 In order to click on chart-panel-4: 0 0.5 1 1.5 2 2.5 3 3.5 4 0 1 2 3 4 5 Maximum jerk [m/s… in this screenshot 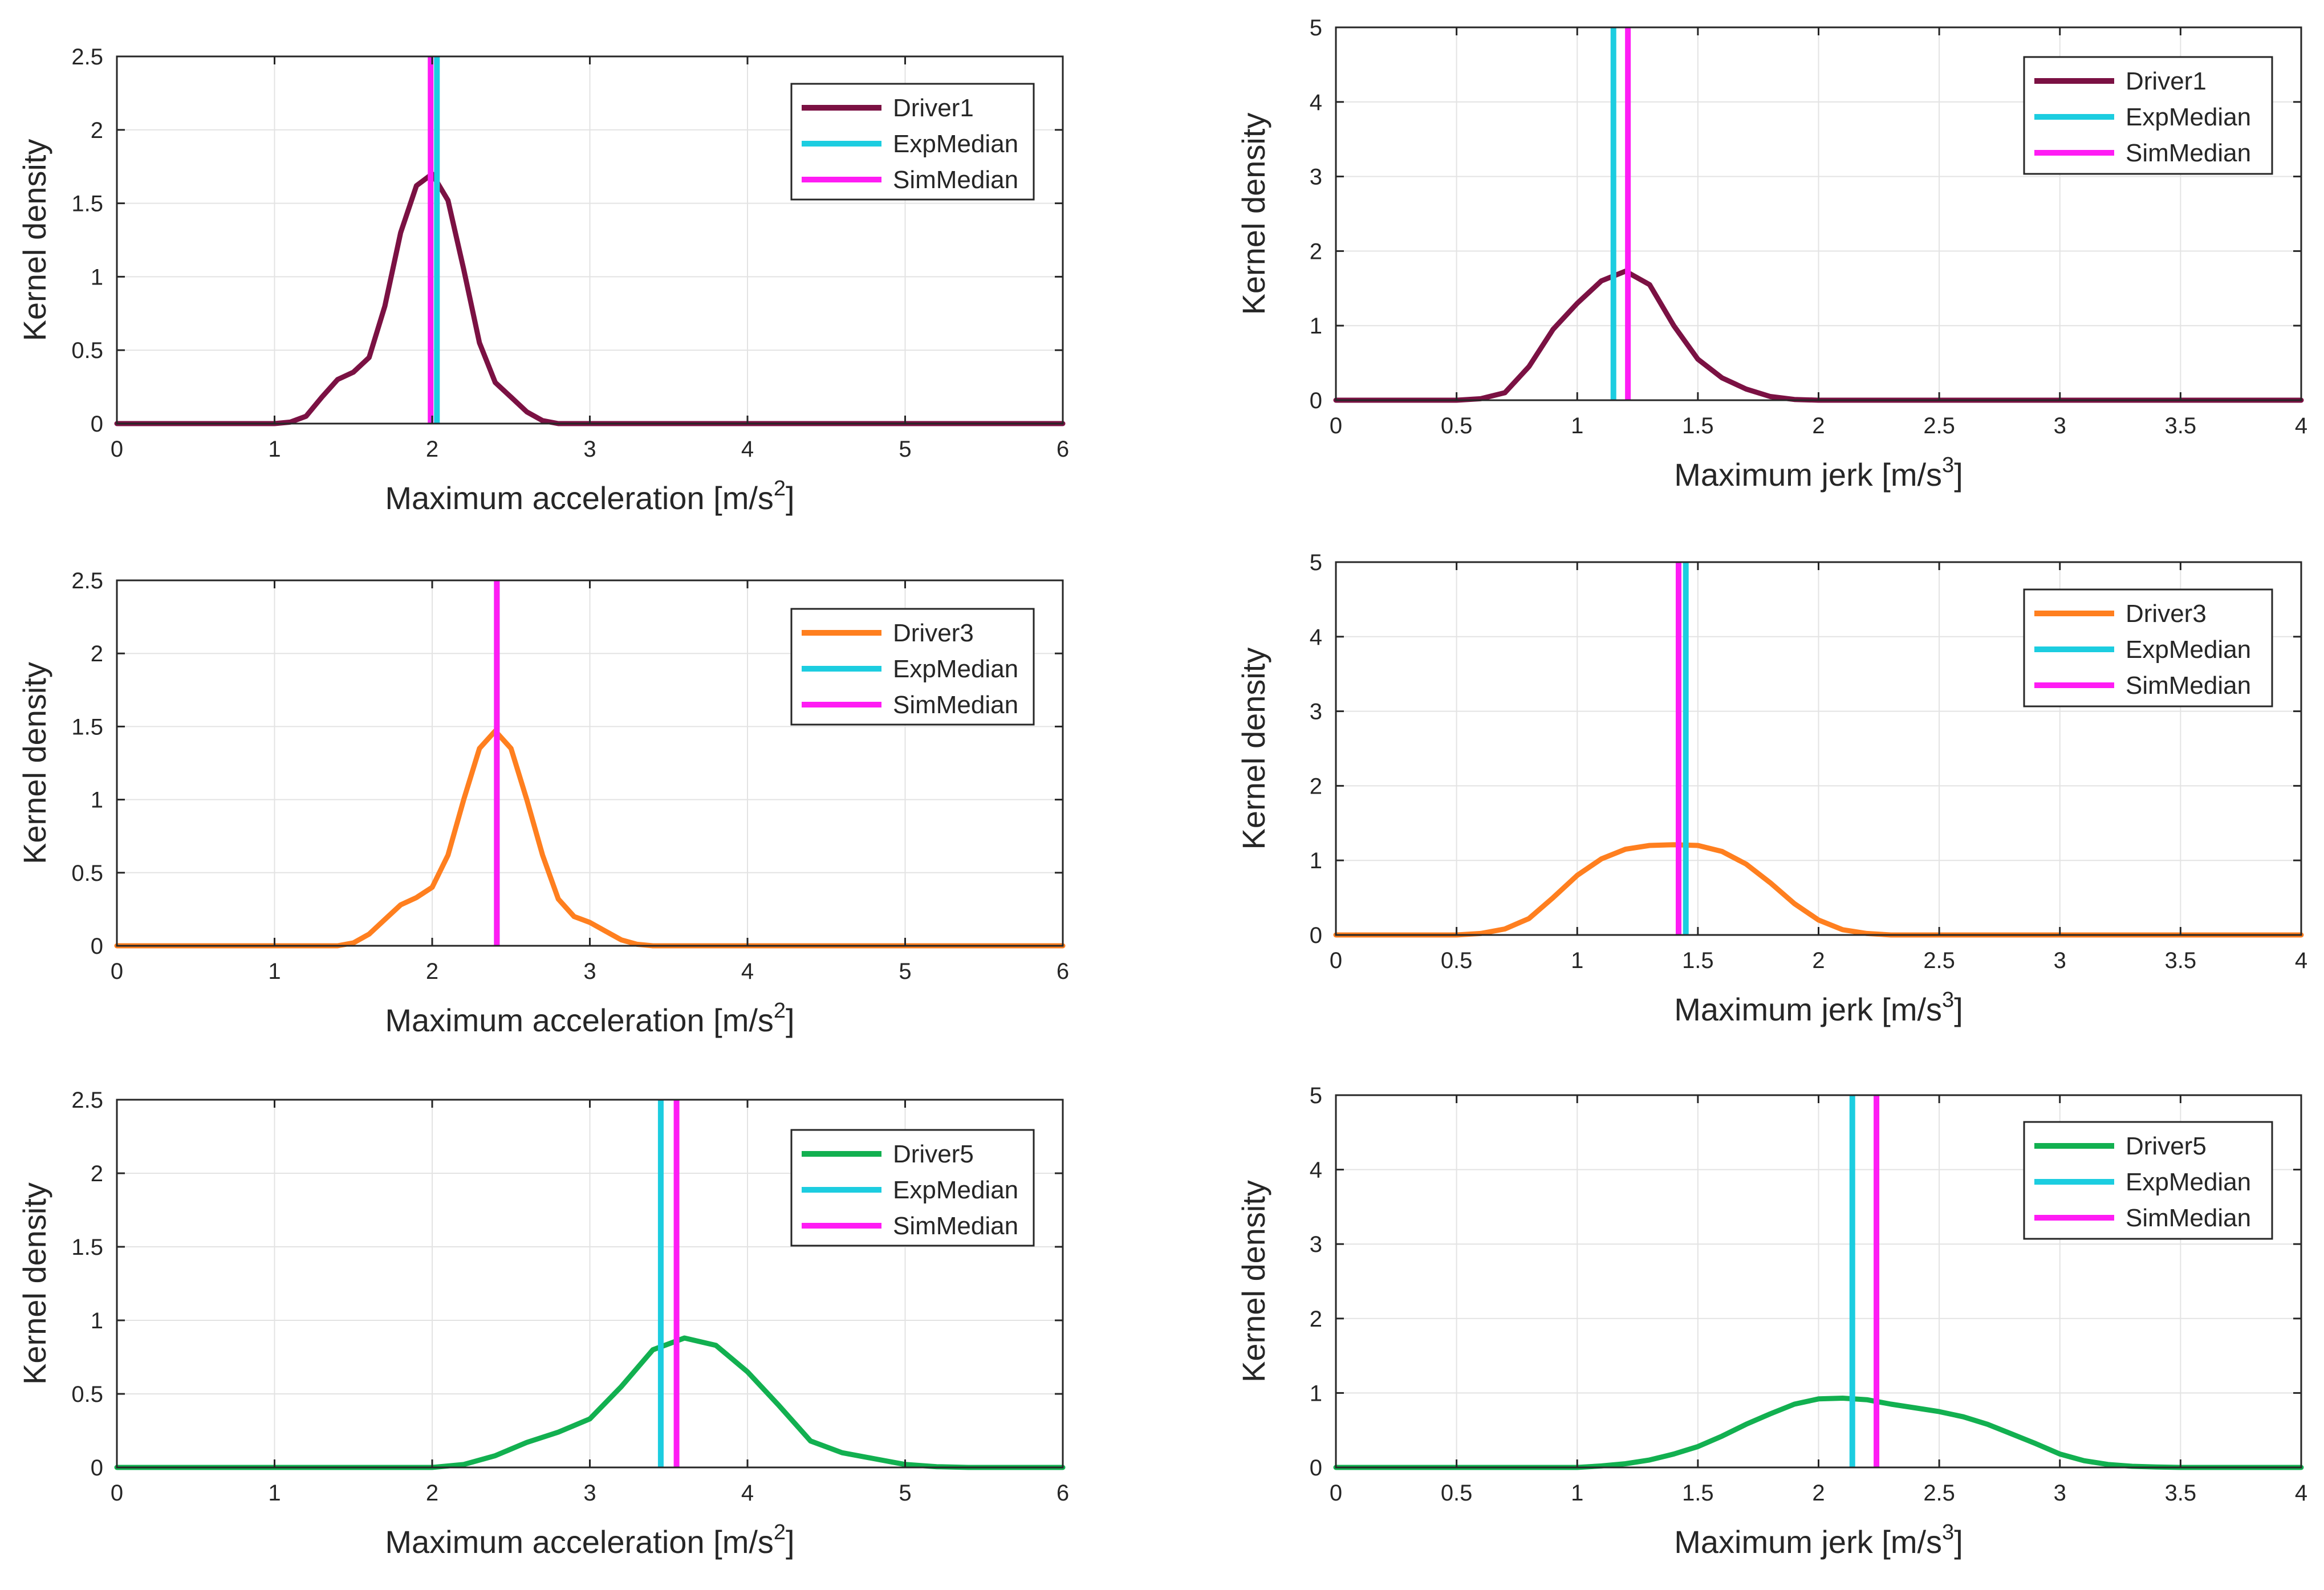, I will do `click(1771, 788)`.